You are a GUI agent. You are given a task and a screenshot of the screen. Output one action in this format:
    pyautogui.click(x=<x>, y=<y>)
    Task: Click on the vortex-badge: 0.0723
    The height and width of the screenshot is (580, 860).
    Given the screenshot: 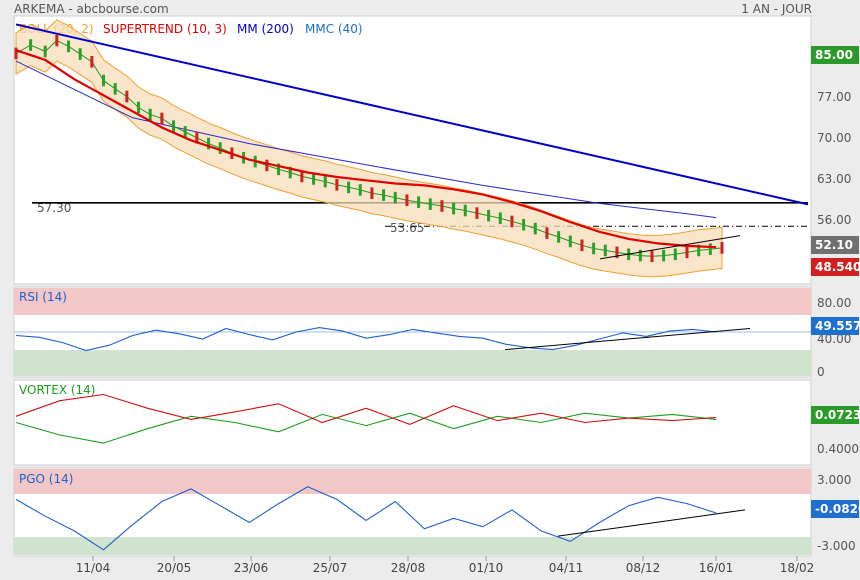 What is the action you would take?
    pyautogui.click(x=835, y=415)
    